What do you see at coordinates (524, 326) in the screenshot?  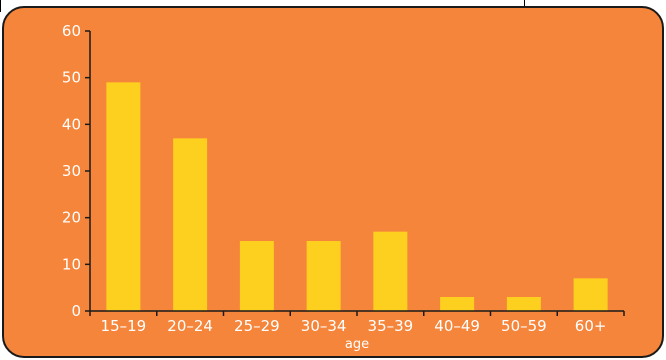 I see `x-tick-label: 50–59` at bounding box center [524, 326].